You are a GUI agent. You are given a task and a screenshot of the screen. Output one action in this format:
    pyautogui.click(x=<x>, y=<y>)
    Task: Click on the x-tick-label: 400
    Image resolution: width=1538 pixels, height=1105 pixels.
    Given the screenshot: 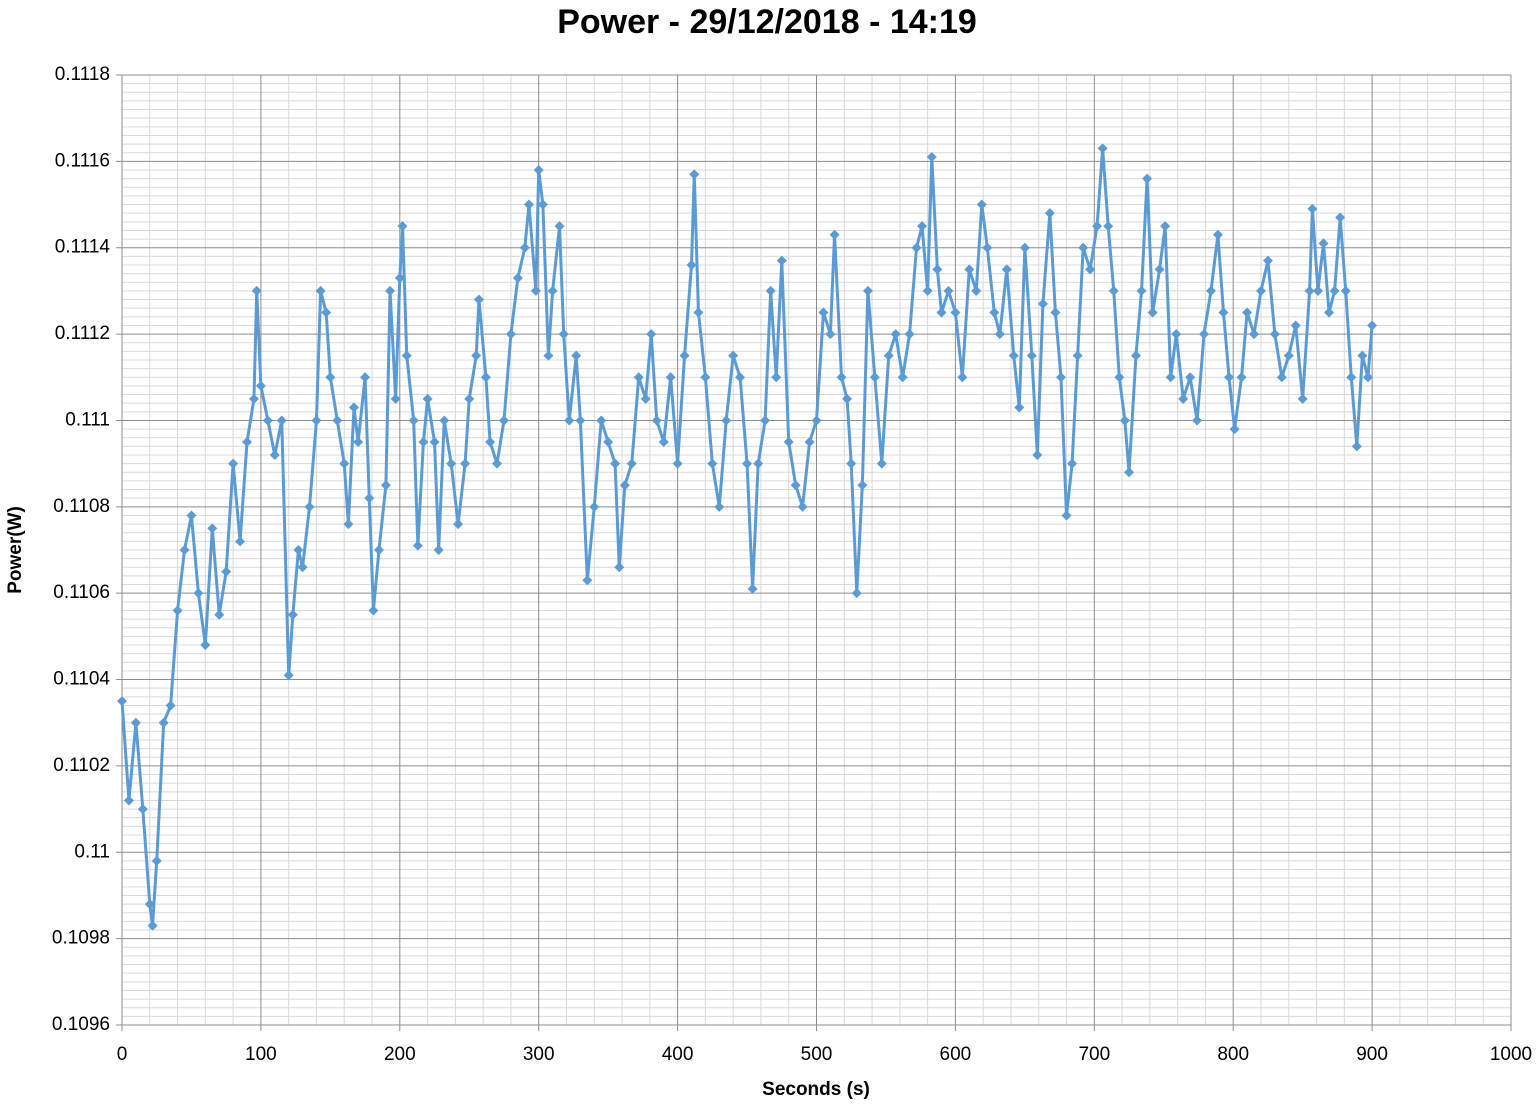 What is the action you would take?
    pyautogui.click(x=678, y=1054)
    